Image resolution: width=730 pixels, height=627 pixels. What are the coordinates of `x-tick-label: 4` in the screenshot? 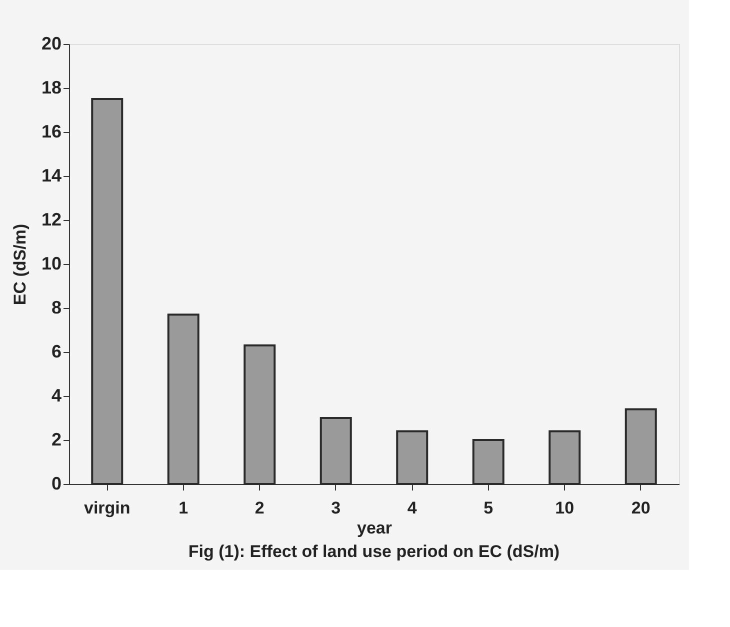 It's located at (412, 508).